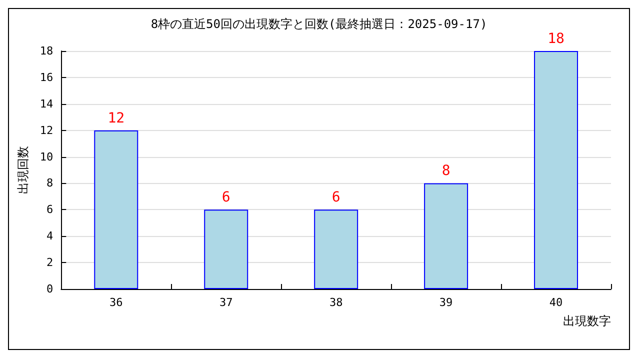 Image resolution: width=640 pixels, height=360 pixels. I want to click on data-label: 18, so click(556, 39).